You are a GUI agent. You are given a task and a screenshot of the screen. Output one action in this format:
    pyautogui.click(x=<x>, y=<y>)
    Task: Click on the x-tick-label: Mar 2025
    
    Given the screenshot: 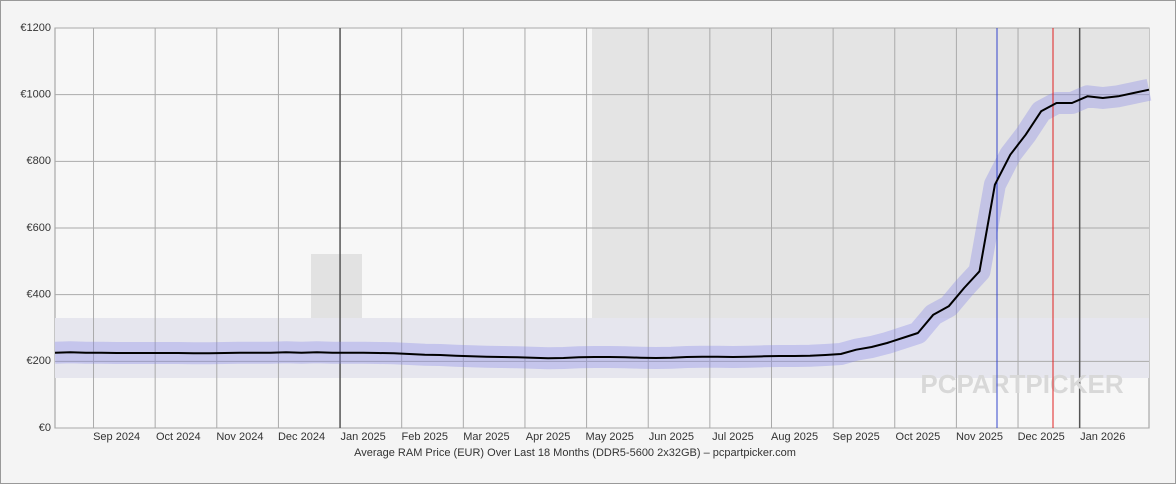 What is the action you would take?
    pyautogui.click(x=486, y=437)
    